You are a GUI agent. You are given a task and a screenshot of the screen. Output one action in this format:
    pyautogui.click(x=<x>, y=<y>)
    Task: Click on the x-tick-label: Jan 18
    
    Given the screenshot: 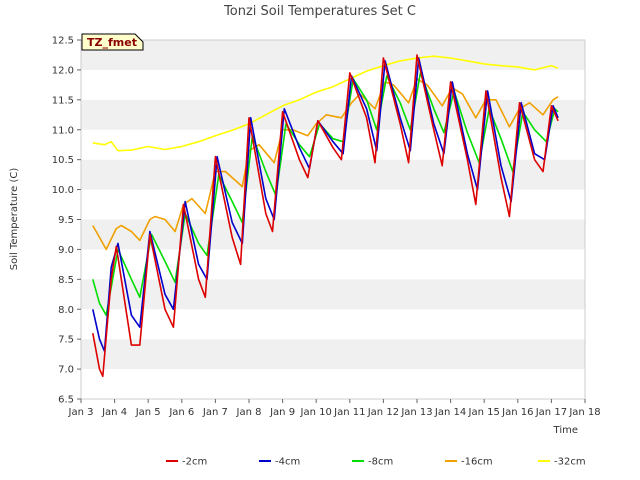 What is the action you would take?
    pyautogui.click(x=584, y=412)
    